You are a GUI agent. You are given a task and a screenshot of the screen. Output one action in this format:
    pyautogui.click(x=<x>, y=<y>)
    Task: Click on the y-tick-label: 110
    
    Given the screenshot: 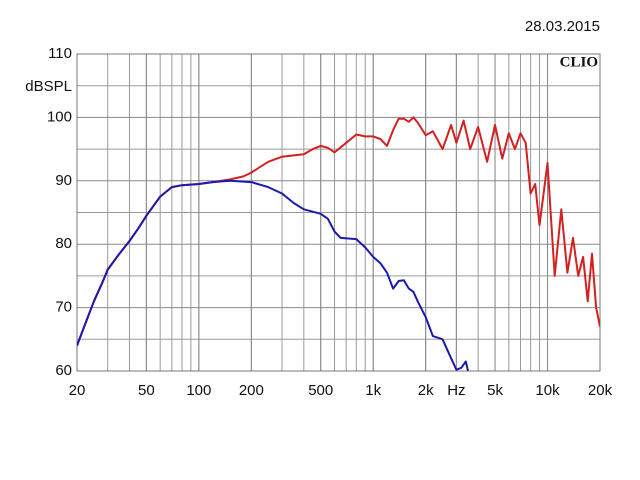 What is the action you would take?
    pyautogui.click(x=60, y=53)
    